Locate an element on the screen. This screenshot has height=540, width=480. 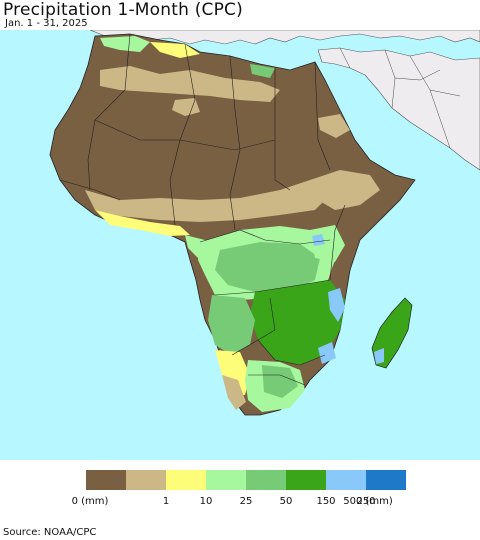
legend-label: 150 is located at coordinates (326, 501).